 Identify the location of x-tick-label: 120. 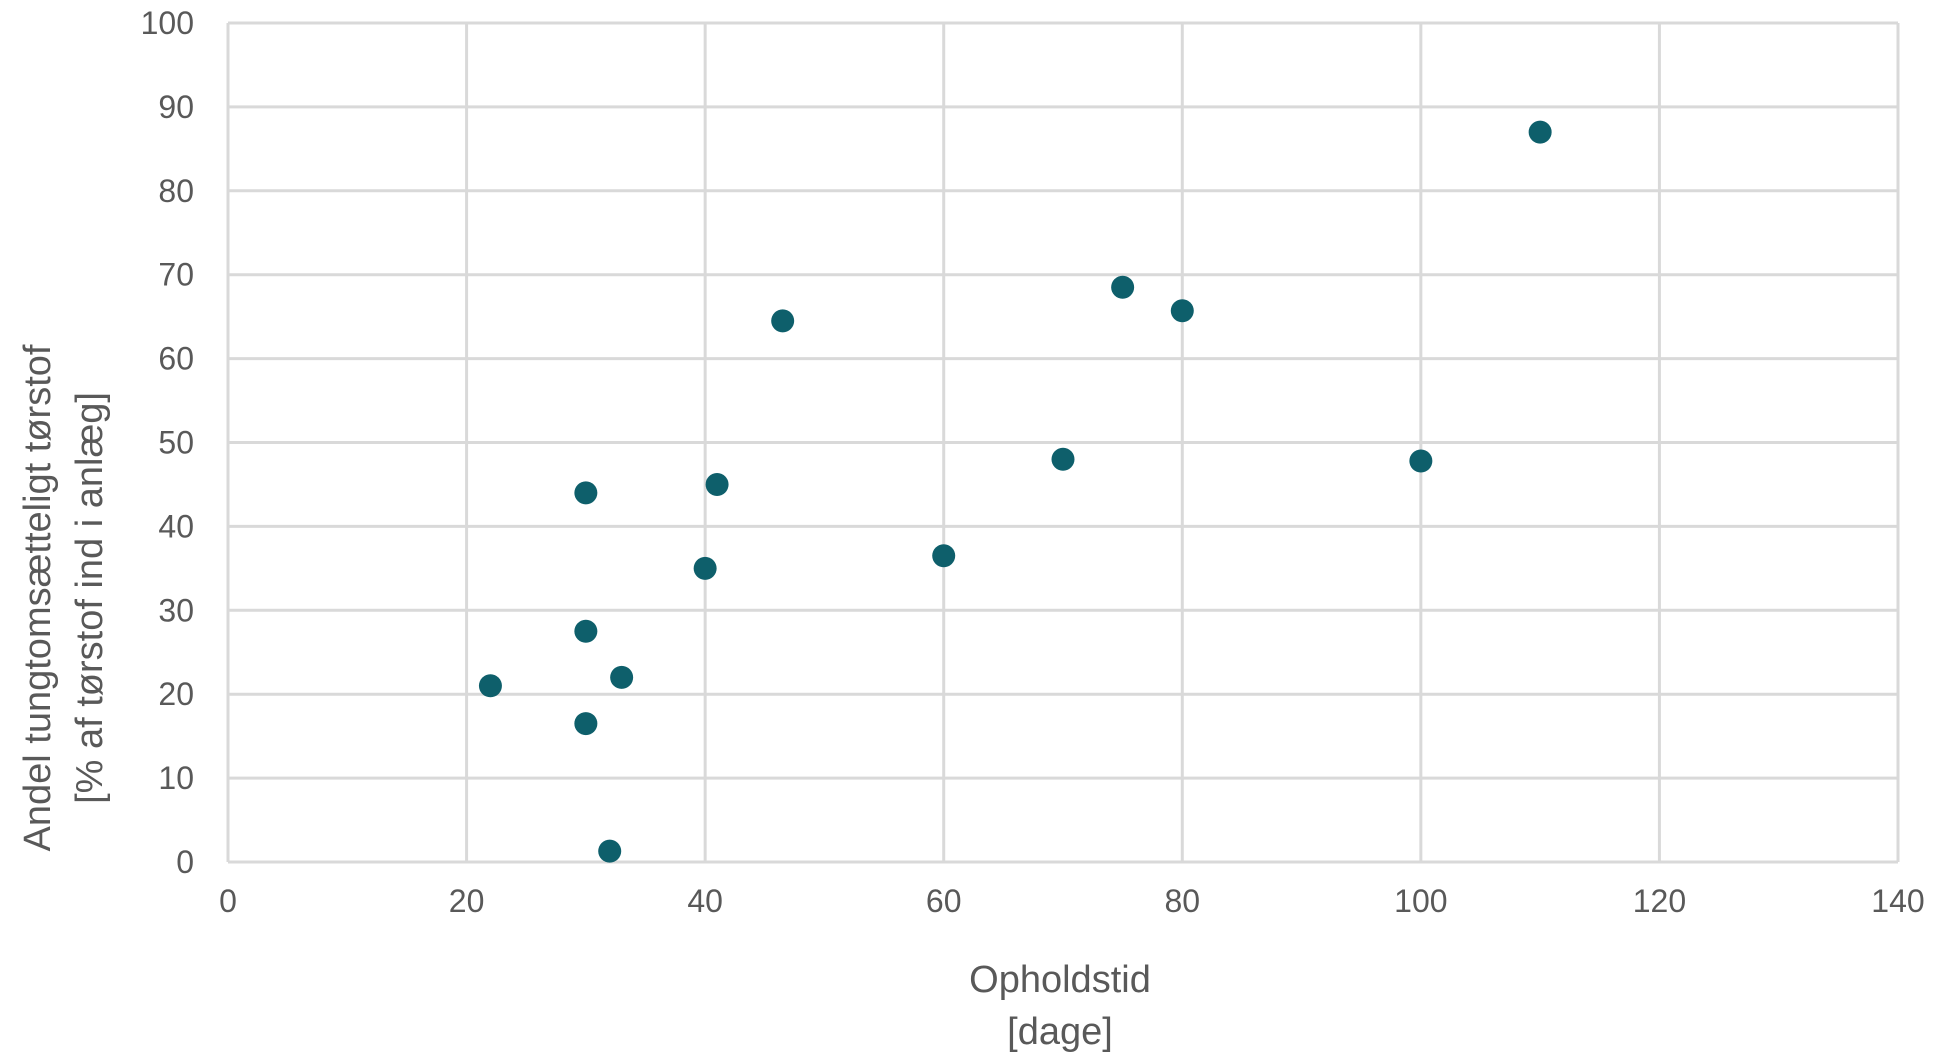
(1659, 901).